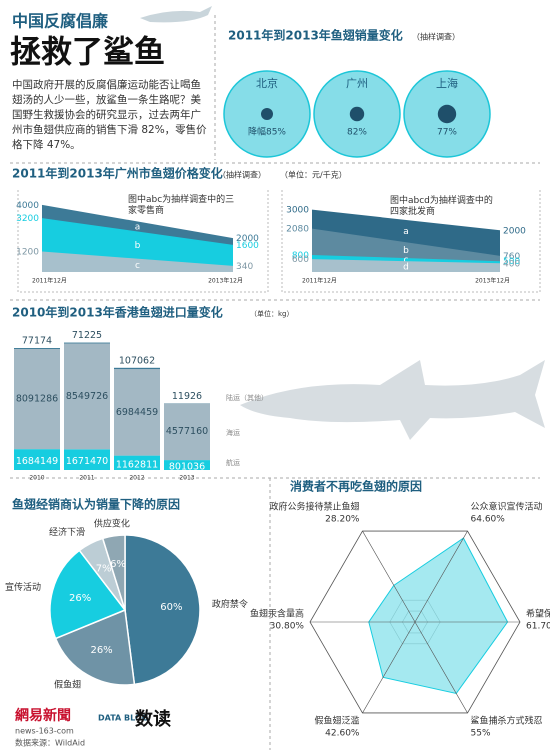 The height and width of the screenshot is (755, 550). Describe the element at coordinates (247, 246) in the screenshot. I see `value-label: 1600` at that location.